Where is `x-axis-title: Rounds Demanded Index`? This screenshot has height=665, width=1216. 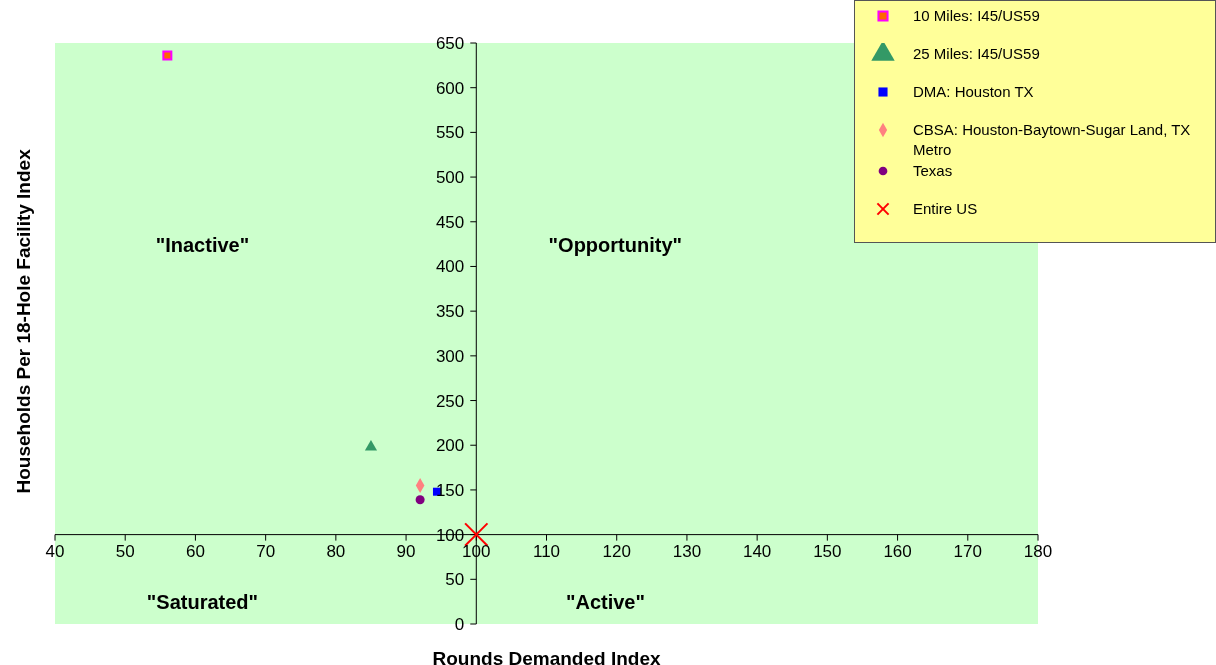
x-axis-title: Rounds Demanded Index is located at coordinates (546, 656).